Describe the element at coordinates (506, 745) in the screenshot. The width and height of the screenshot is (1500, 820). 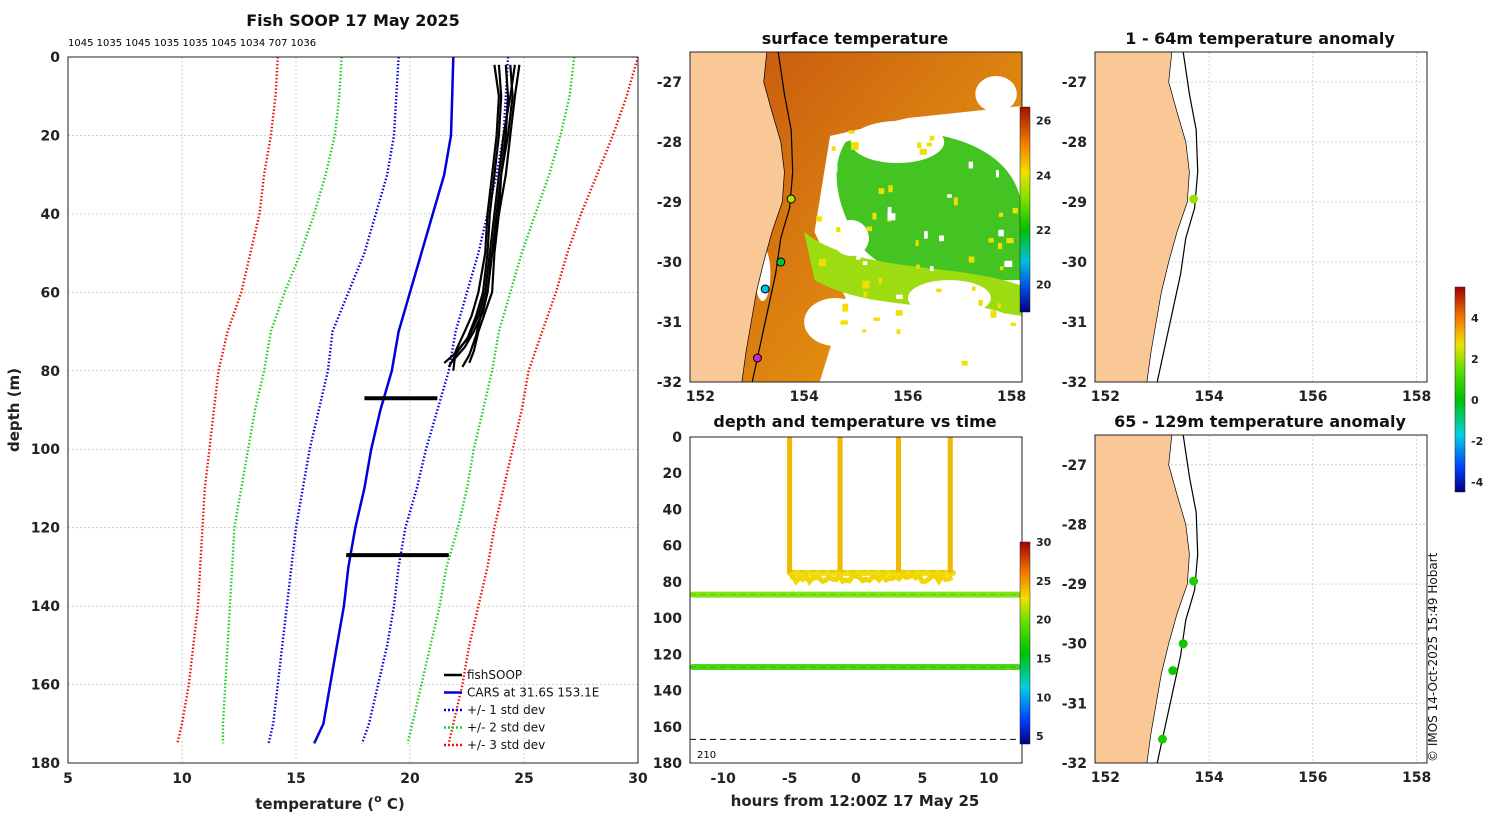
I see `legend-label: +/- 3 std dev` at that location.